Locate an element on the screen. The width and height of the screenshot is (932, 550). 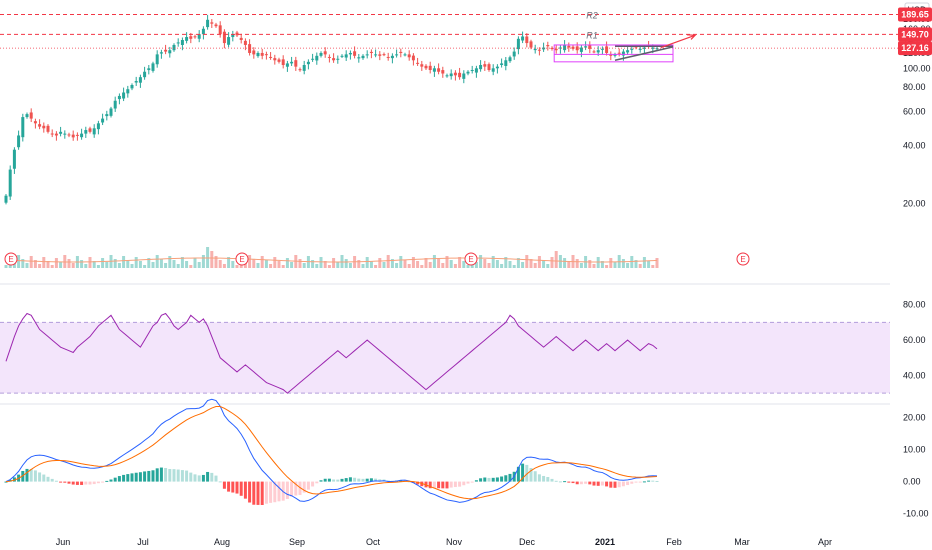
macd-line is located at coordinates (331, 450).